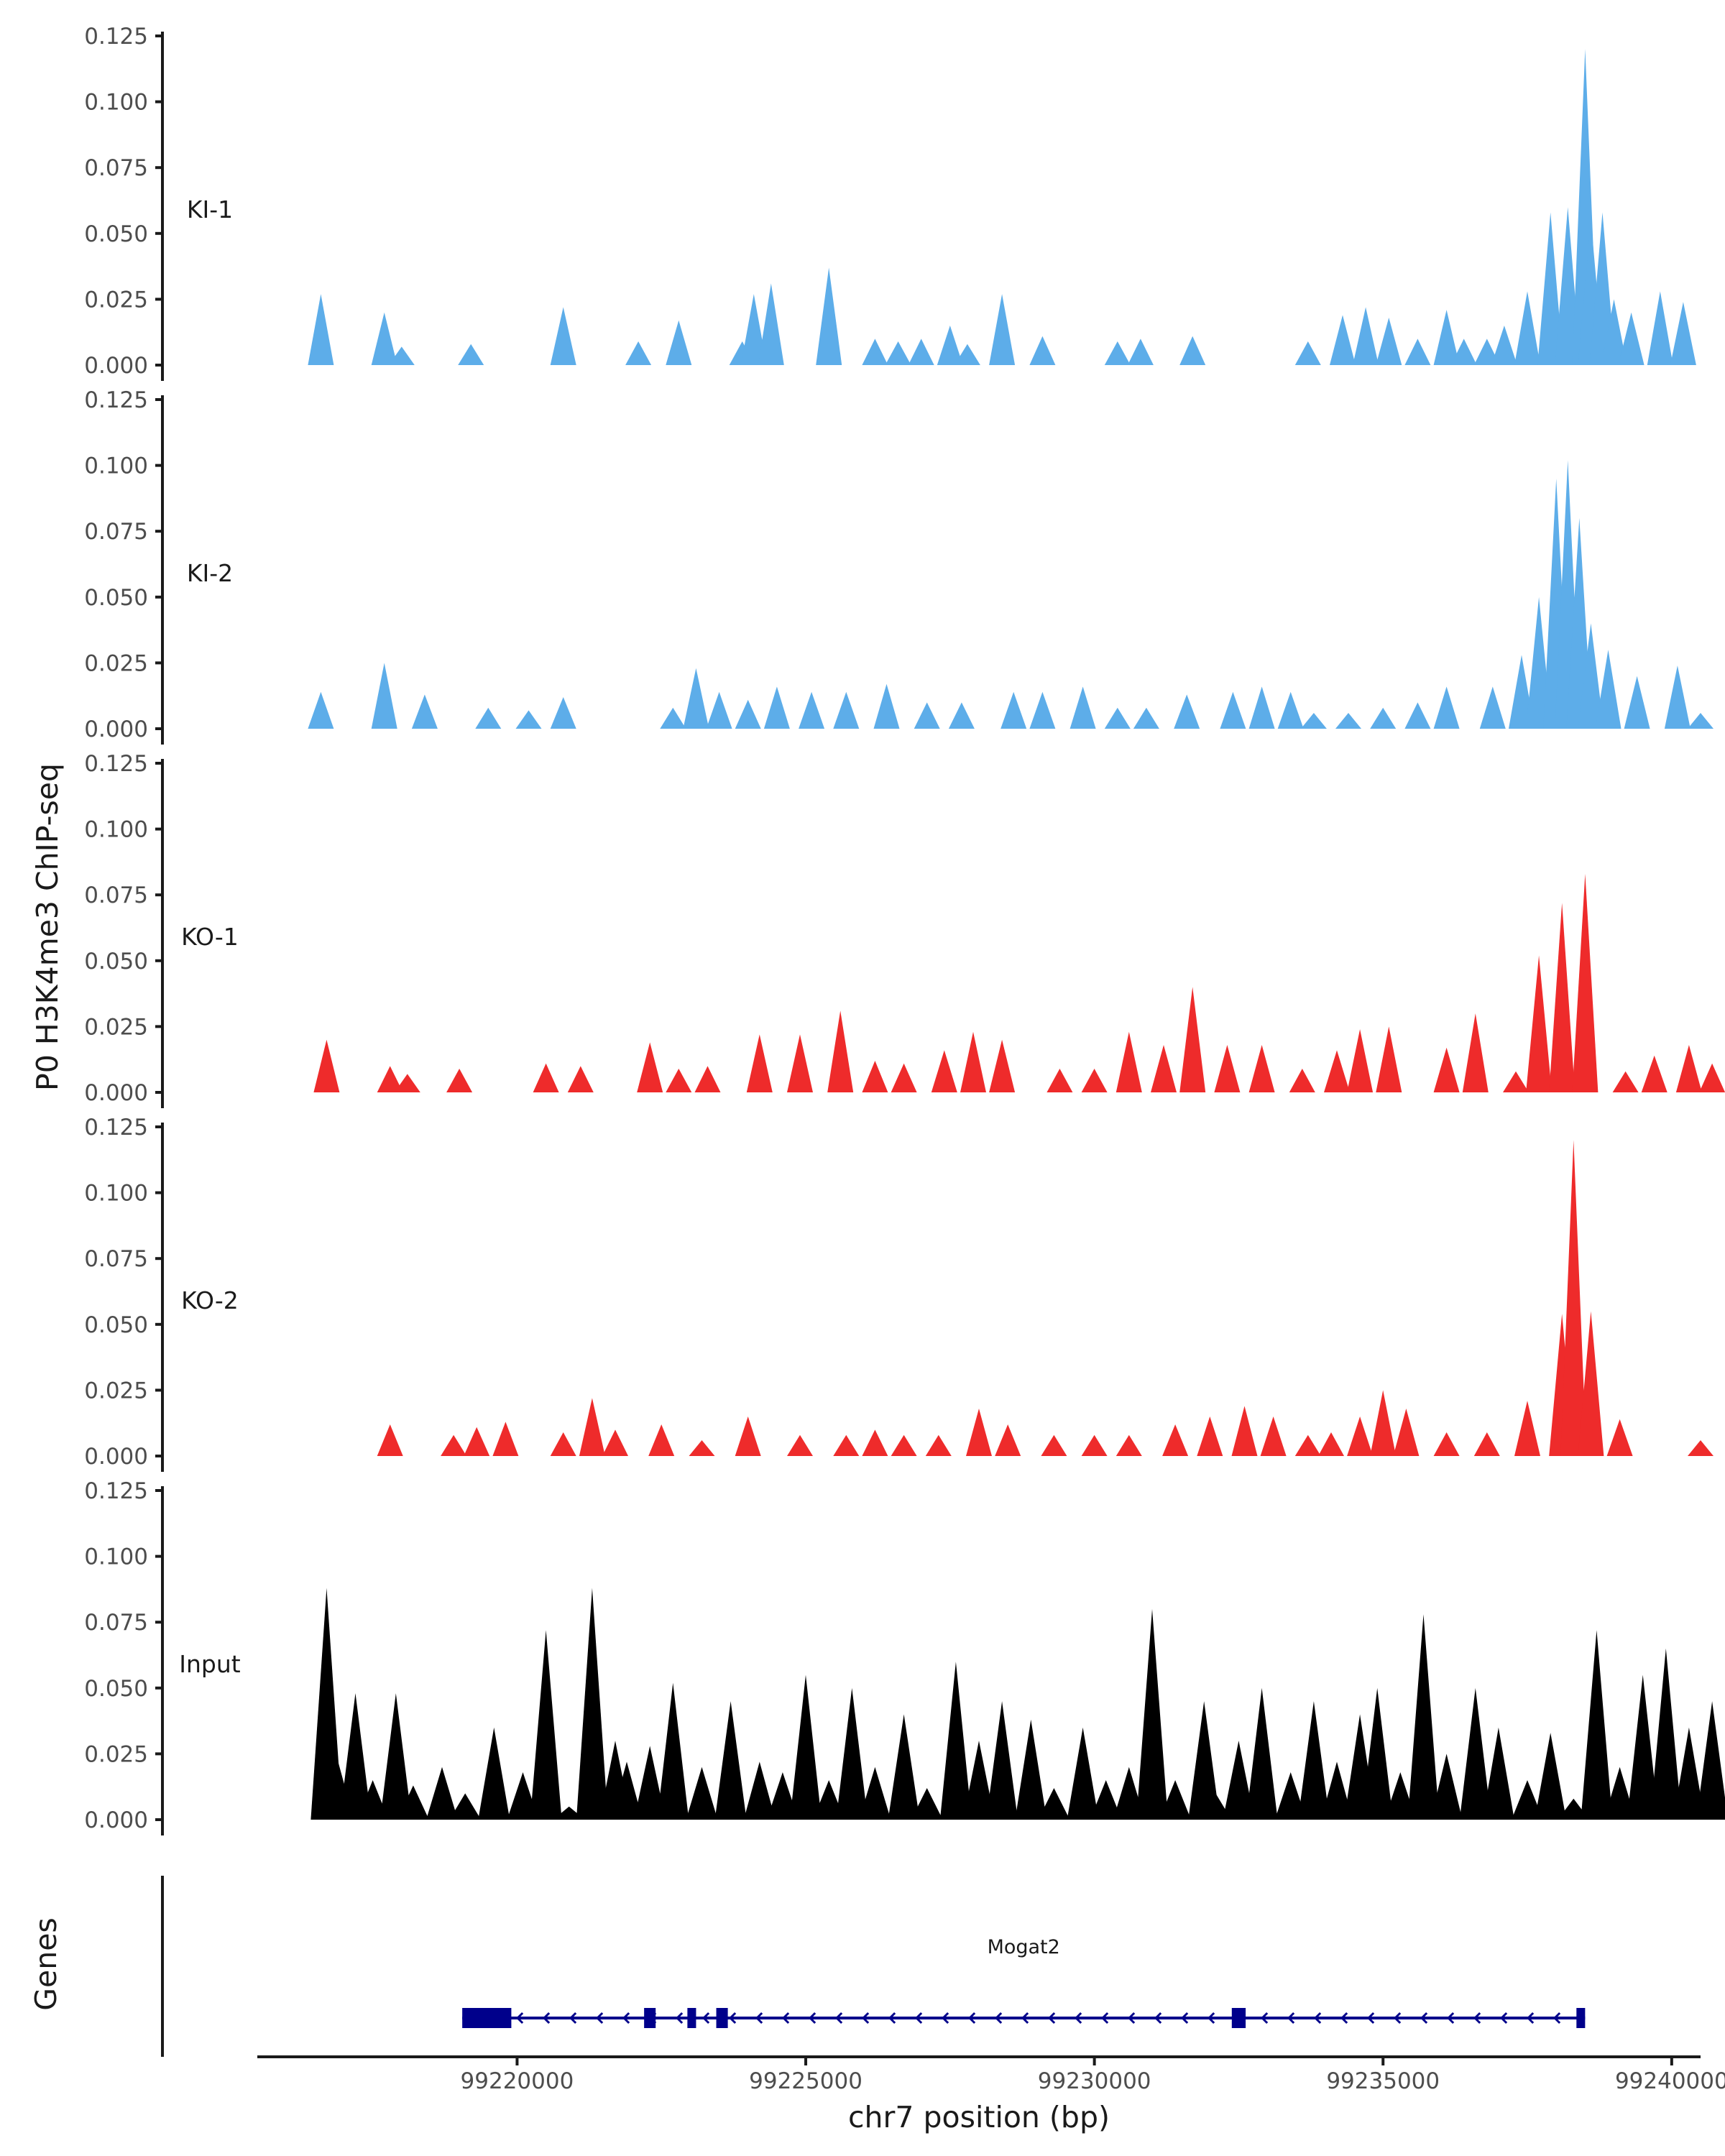  Describe the element at coordinates (979, 2117) in the screenshot. I see `x-axis-title: chr7 position (bp)` at that location.